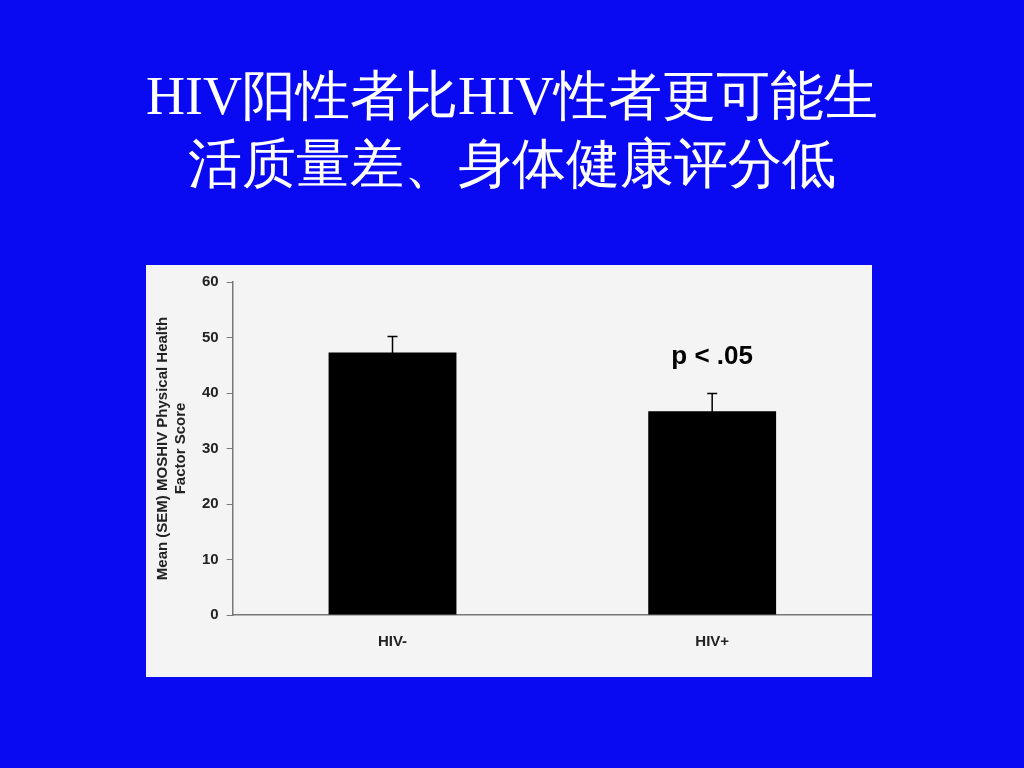 This screenshot has height=768, width=1024. Describe the element at coordinates (171, 448) in the screenshot. I see `y-axis-title: Mean (SEM) MOSHIV Physical Health Factor Score` at that location.